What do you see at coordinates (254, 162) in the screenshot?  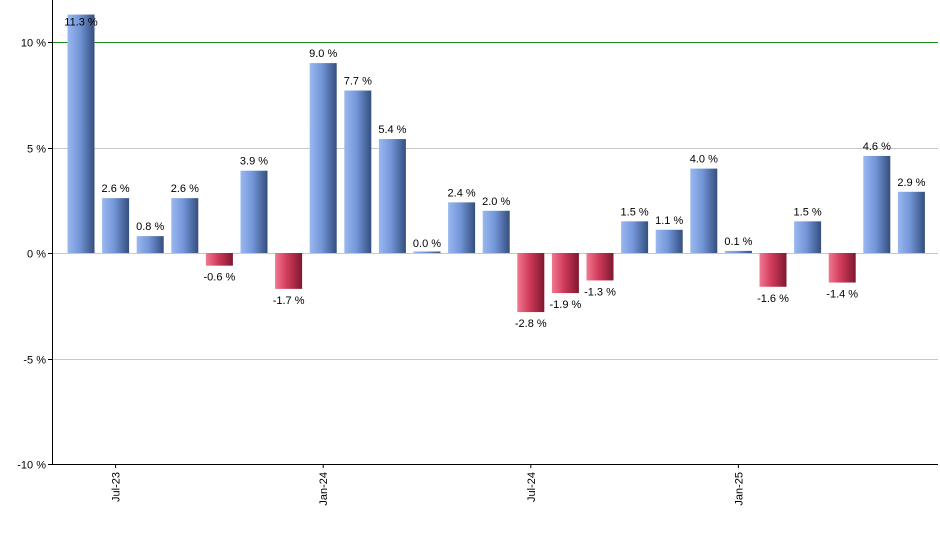 I see `bar-value-label: 3.9 %` at bounding box center [254, 162].